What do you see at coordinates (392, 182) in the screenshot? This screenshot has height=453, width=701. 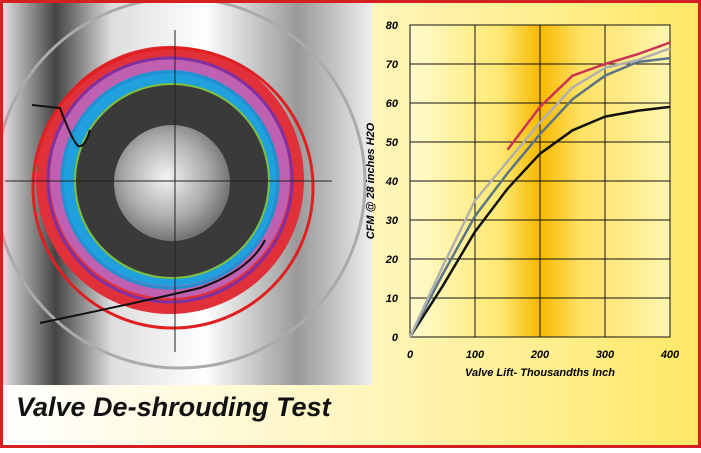 I see `y-tick-label: 40` at bounding box center [392, 182].